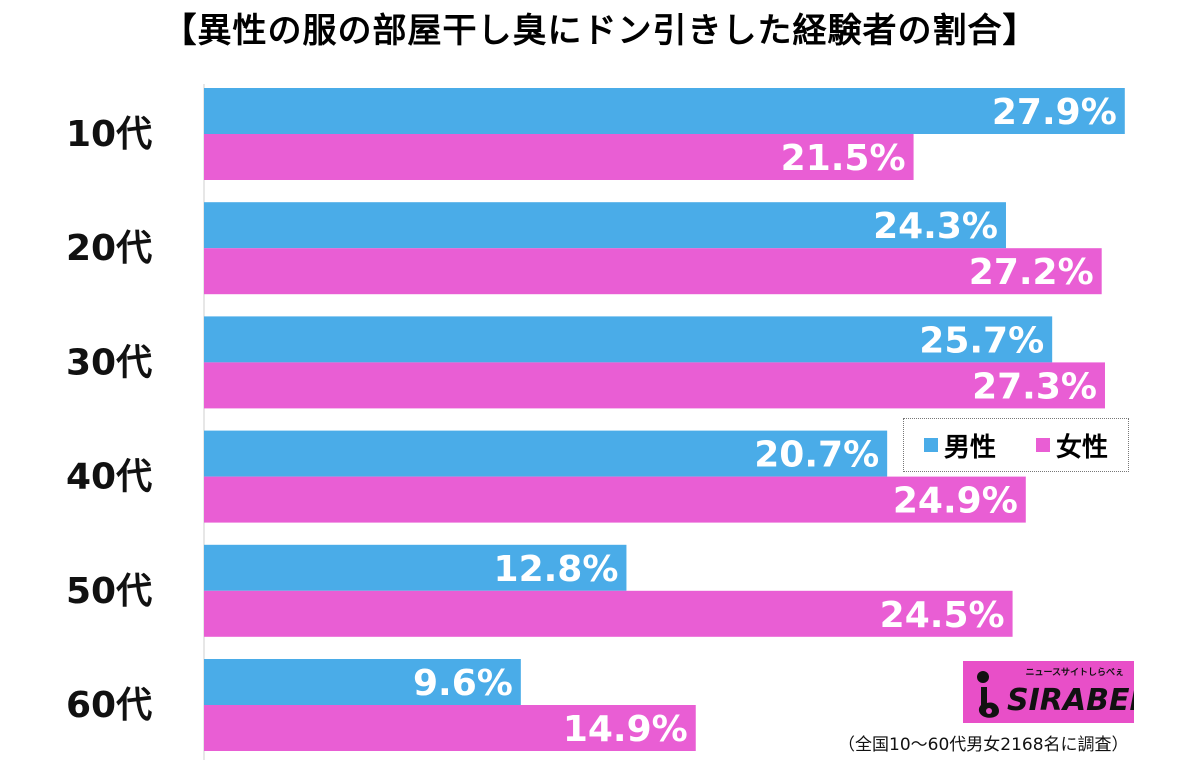  Describe the element at coordinates (1042, 445) in the screenshot. I see `legend-swatch-female` at that location.